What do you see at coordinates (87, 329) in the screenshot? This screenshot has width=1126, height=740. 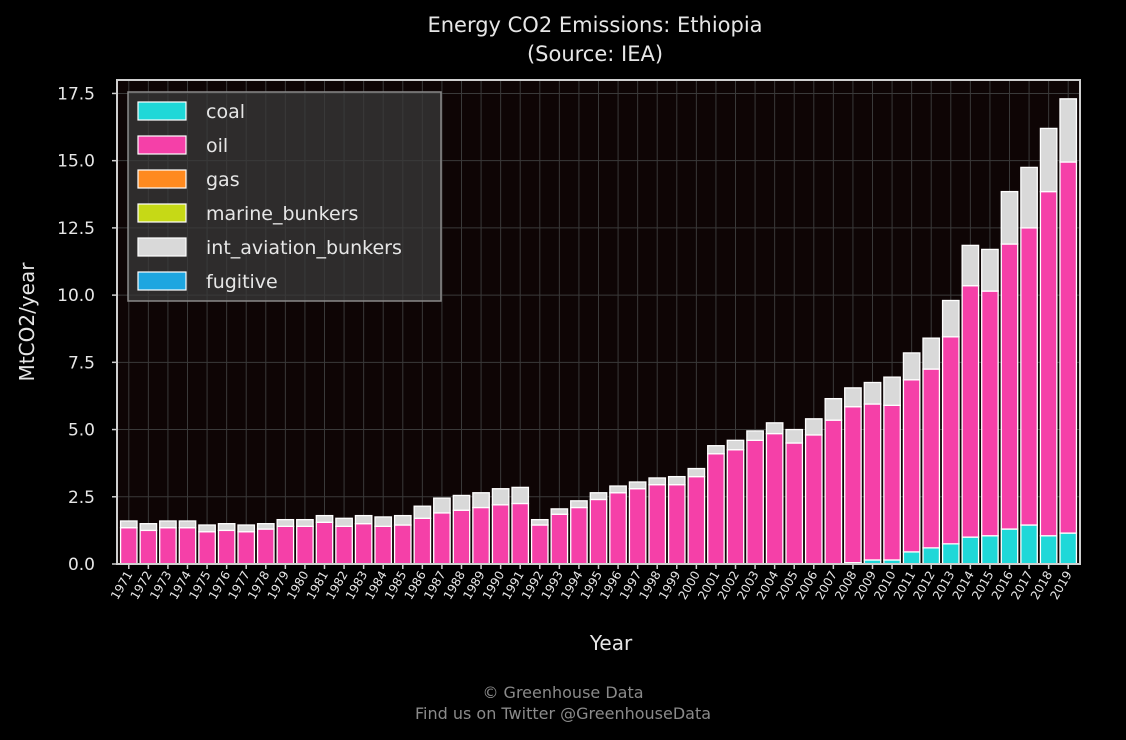 I see `y-axis: 0.0 2.5 5.0 7.5 10.0 12.5 15.0 17.5` at bounding box center [87, 329].